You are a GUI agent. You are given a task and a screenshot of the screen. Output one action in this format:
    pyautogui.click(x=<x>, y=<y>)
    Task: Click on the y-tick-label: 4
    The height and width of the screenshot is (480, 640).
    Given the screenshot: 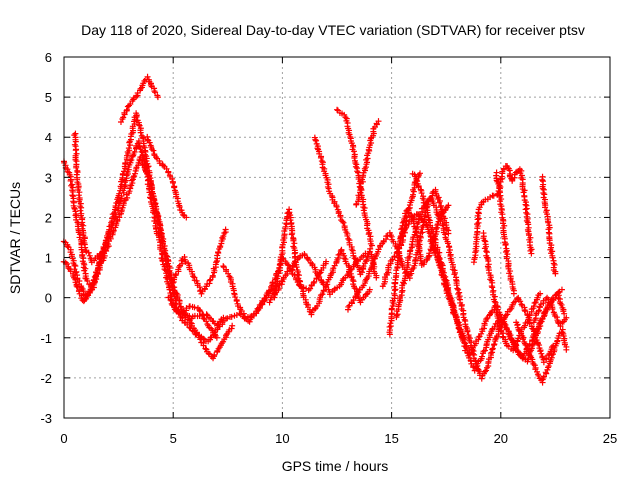 What is the action you would take?
    pyautogui.click(x=48, y=137)
    